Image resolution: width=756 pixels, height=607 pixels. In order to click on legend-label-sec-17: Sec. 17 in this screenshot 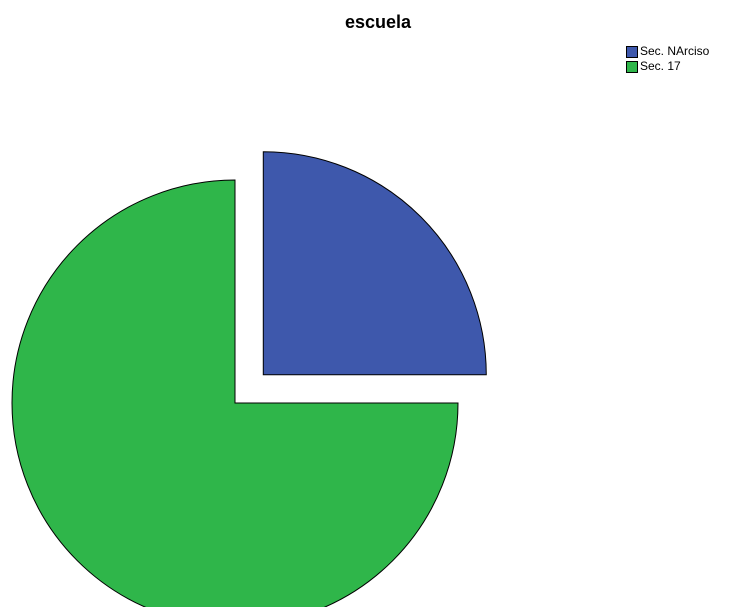, I will do `click(660, 66)`.